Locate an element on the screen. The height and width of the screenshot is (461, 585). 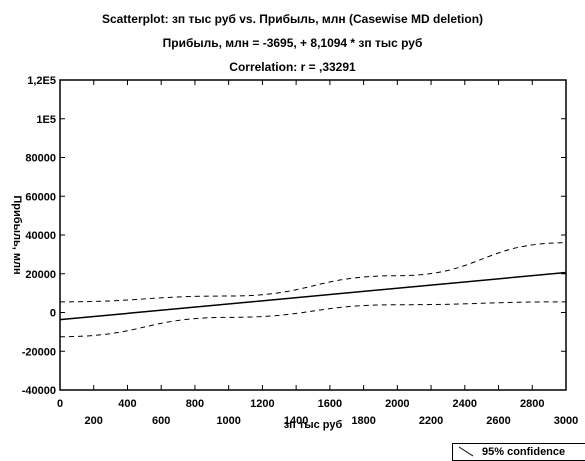
x-tick-label: 1200 is located at coordinates (262, 404).